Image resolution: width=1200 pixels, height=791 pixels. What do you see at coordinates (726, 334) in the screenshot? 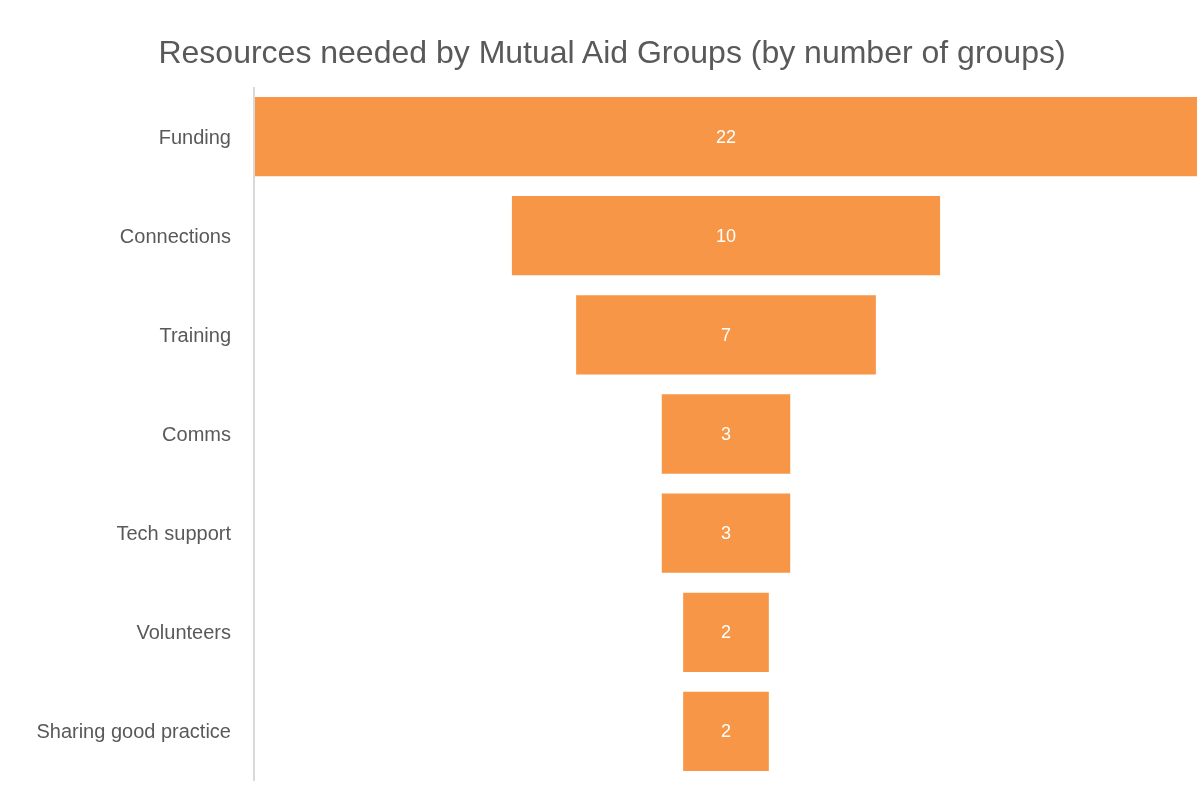
I see `data-label: 7` at bounding box center [726, 334].